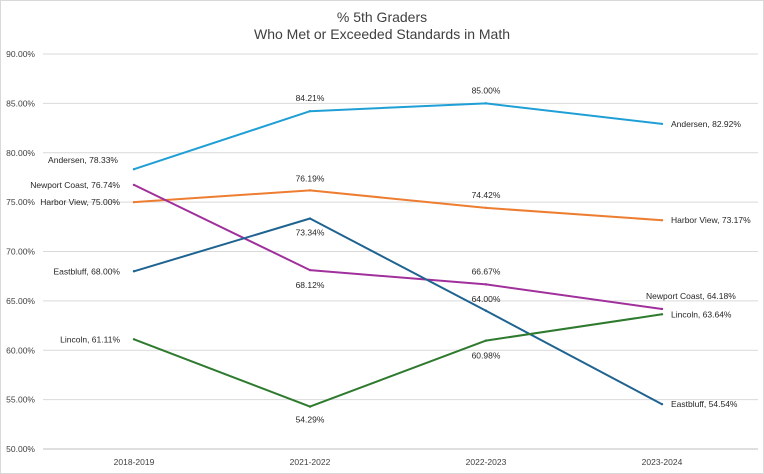  Describe the element at coordinates (398, 136) in the screenshot. I see `series-line-andersen` at that location.